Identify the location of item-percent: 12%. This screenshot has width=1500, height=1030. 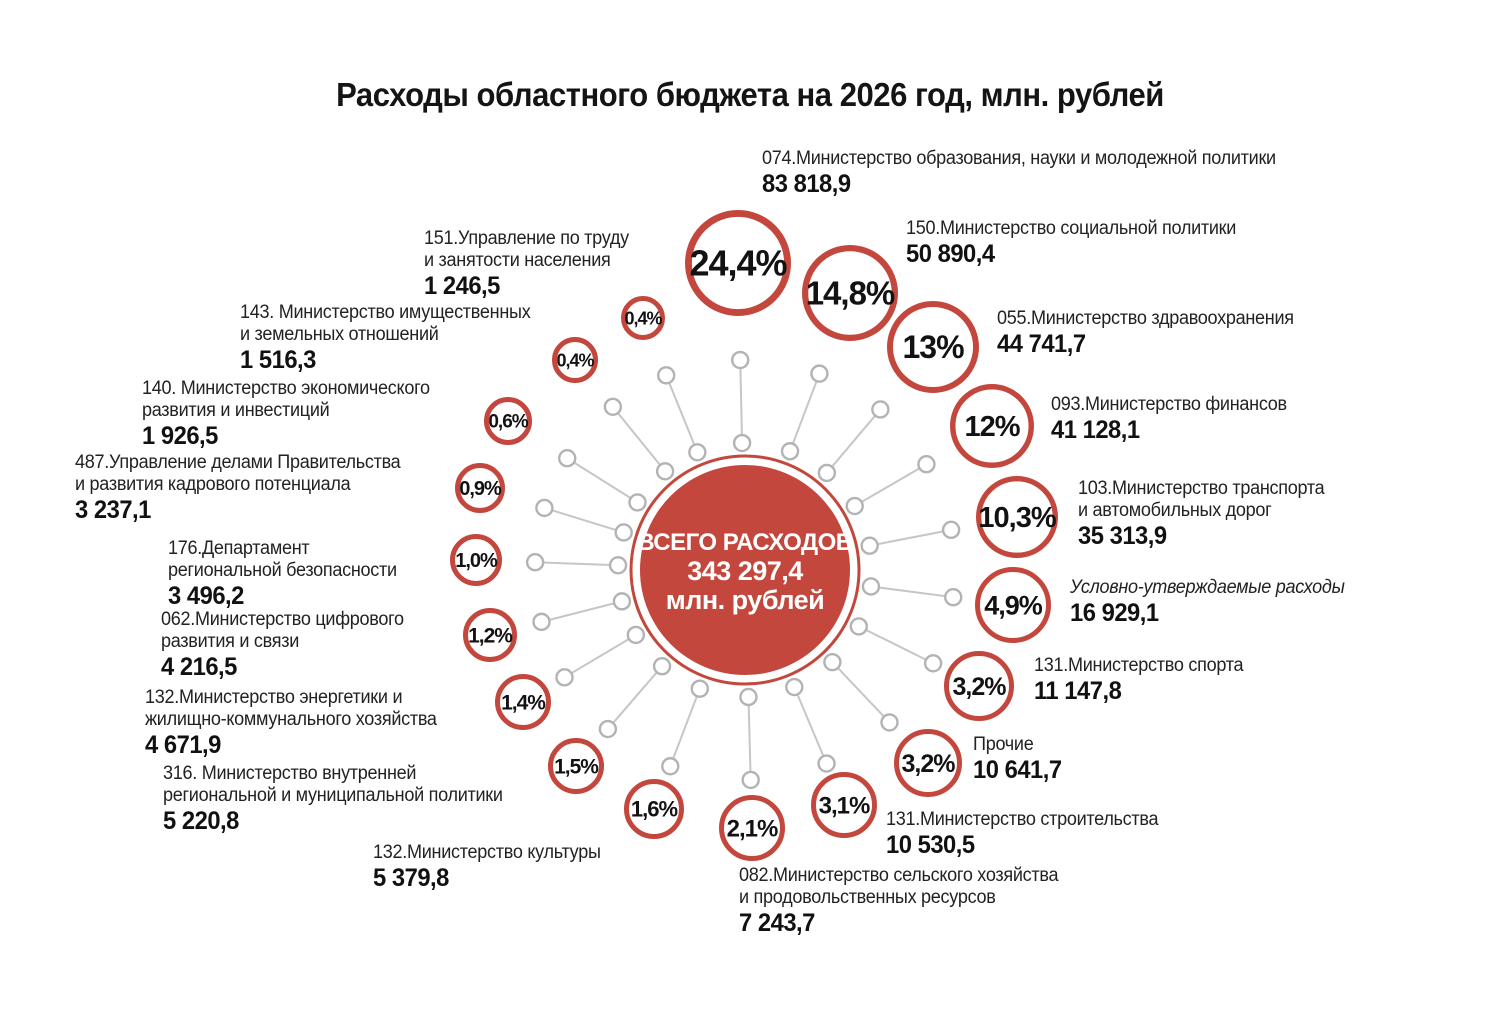
(992, 427).